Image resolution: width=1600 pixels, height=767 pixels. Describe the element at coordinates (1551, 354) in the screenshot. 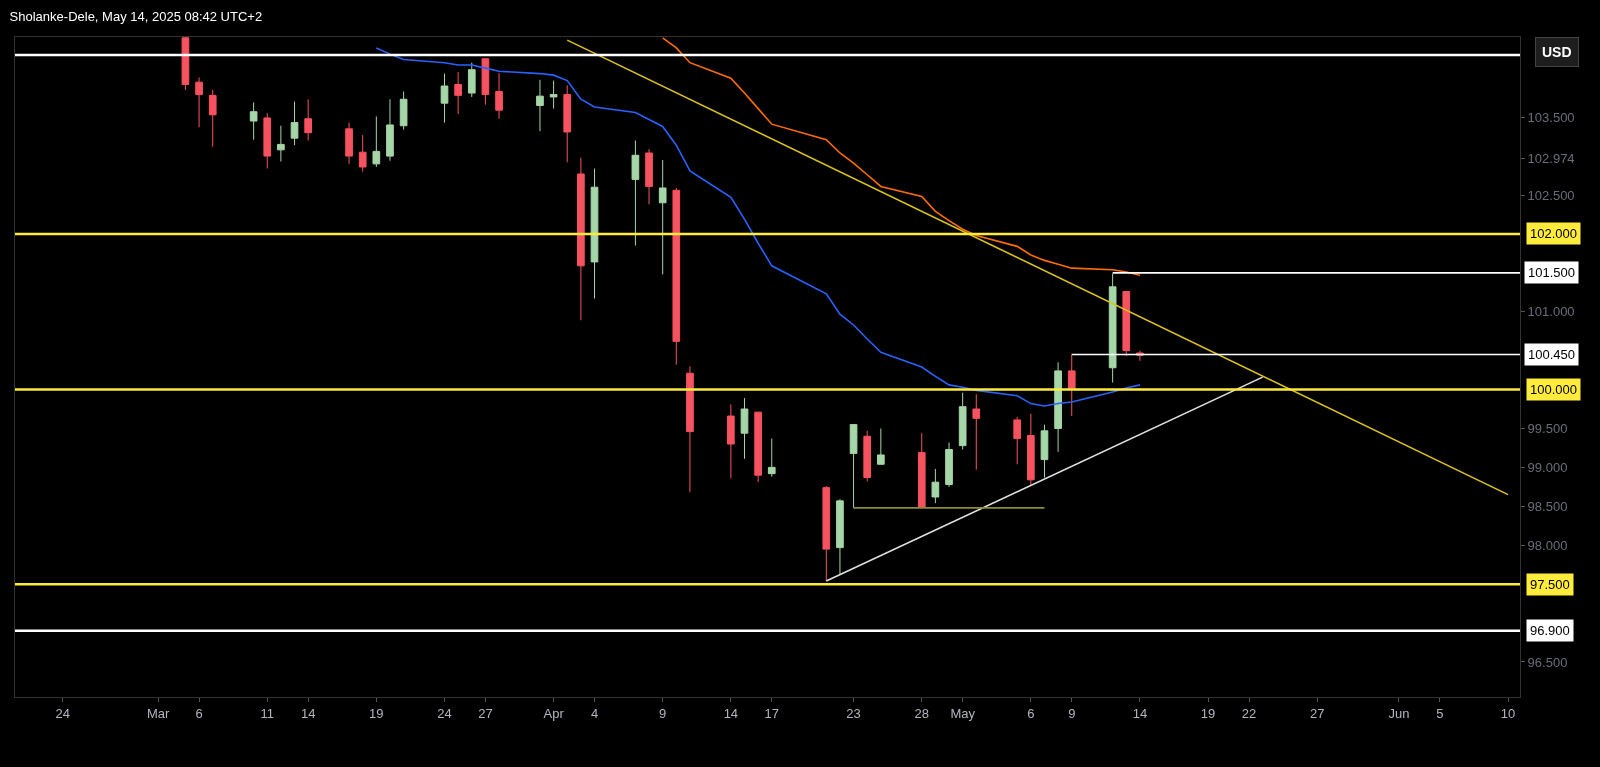

I see `annotation: 100.450` at that location.